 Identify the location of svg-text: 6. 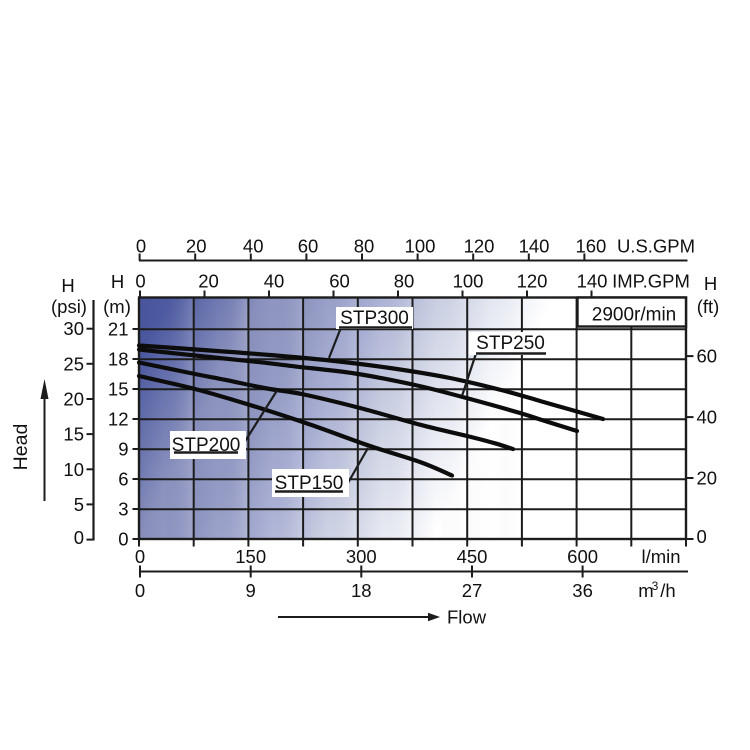
(123, 479).